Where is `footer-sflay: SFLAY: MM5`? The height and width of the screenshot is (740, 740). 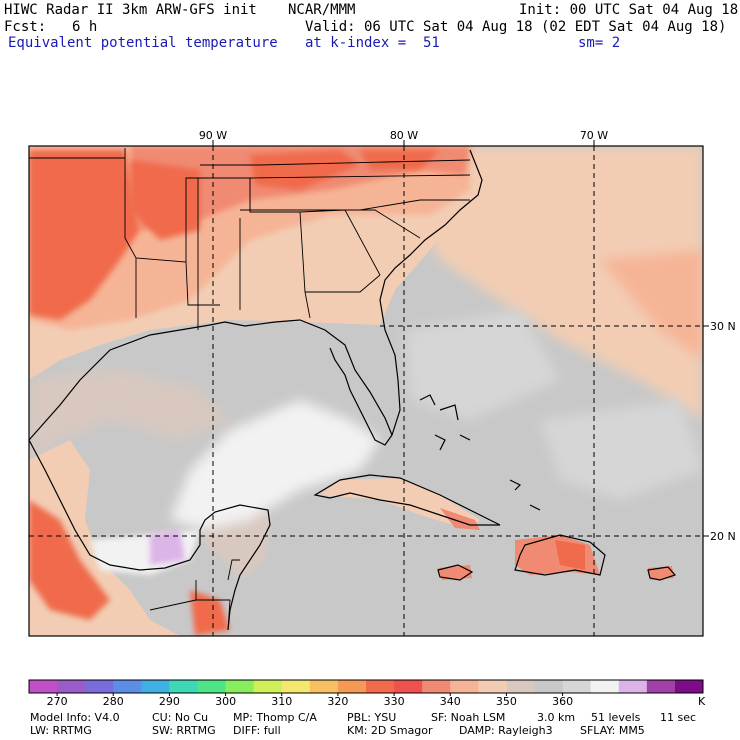
footer-sflay: SFLAY: MM5 is located at coordinates (612, 730).